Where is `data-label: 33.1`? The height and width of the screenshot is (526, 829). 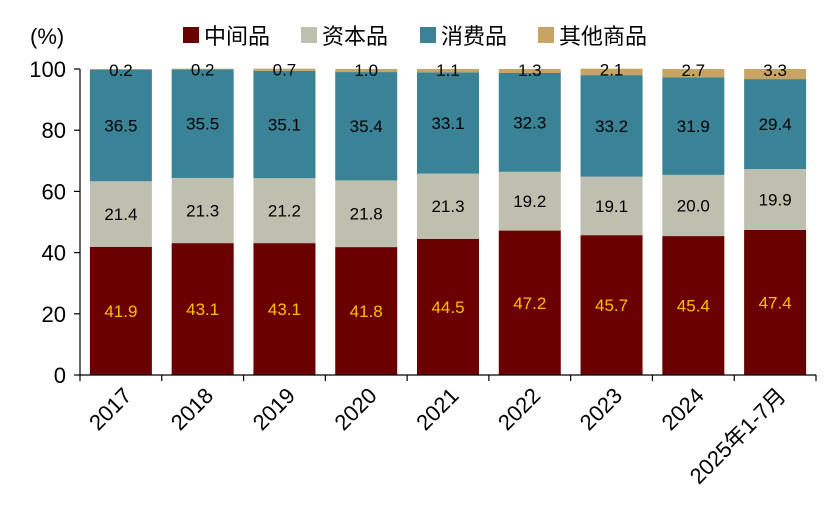
data-label: 33.1 is located at coordinates (447, 123).